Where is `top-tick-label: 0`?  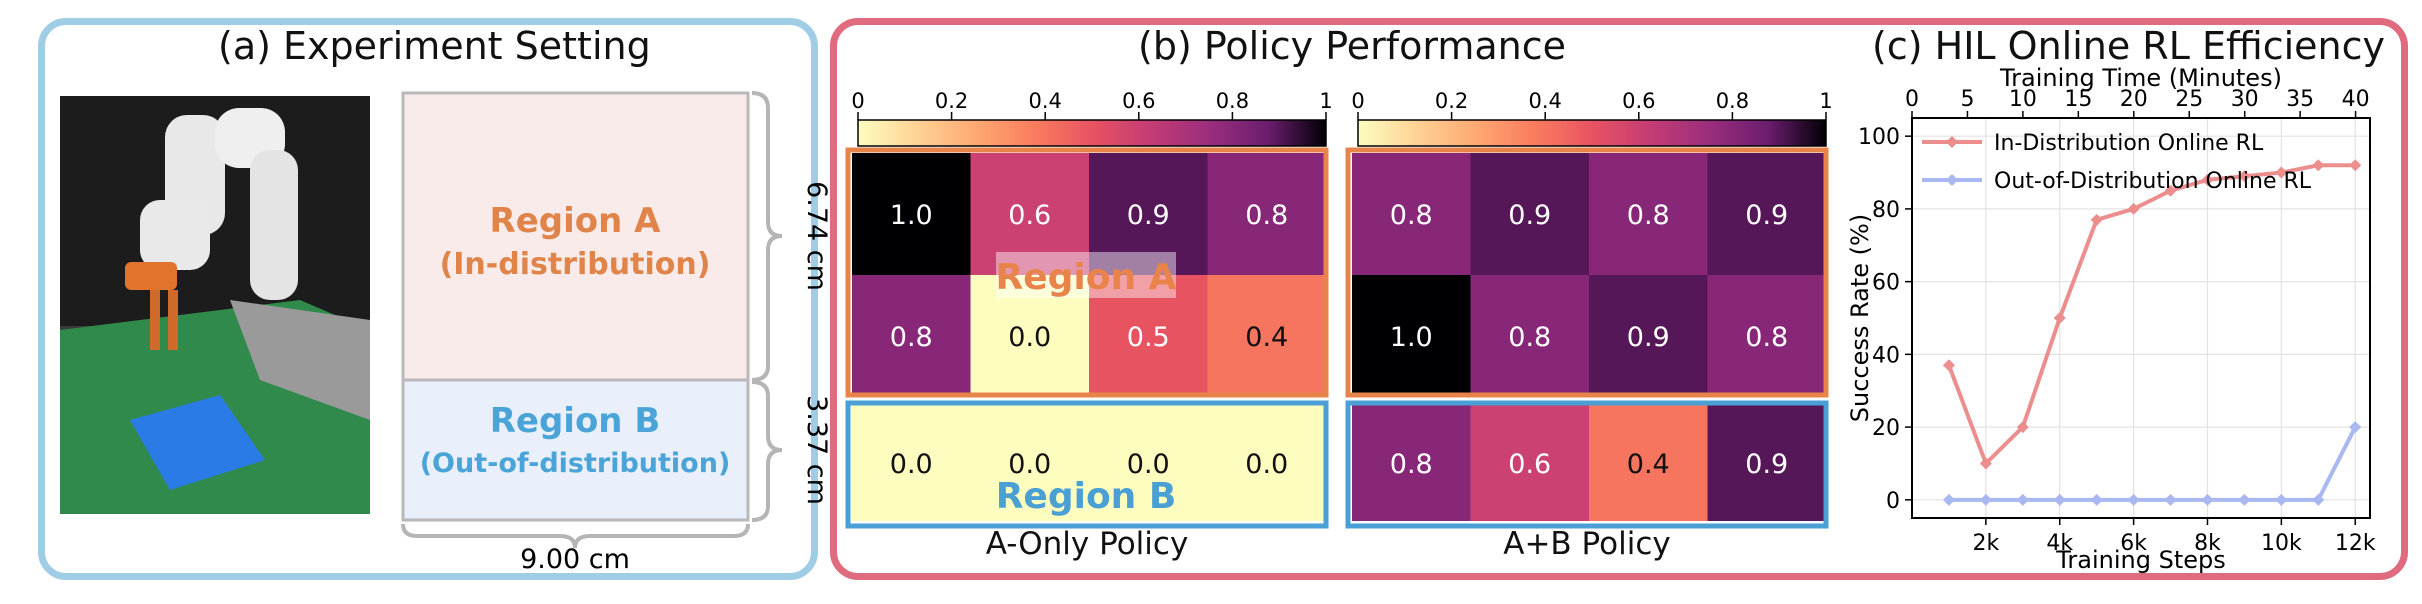
top-tick-label: 0 is located at coordinates (1912, 99).